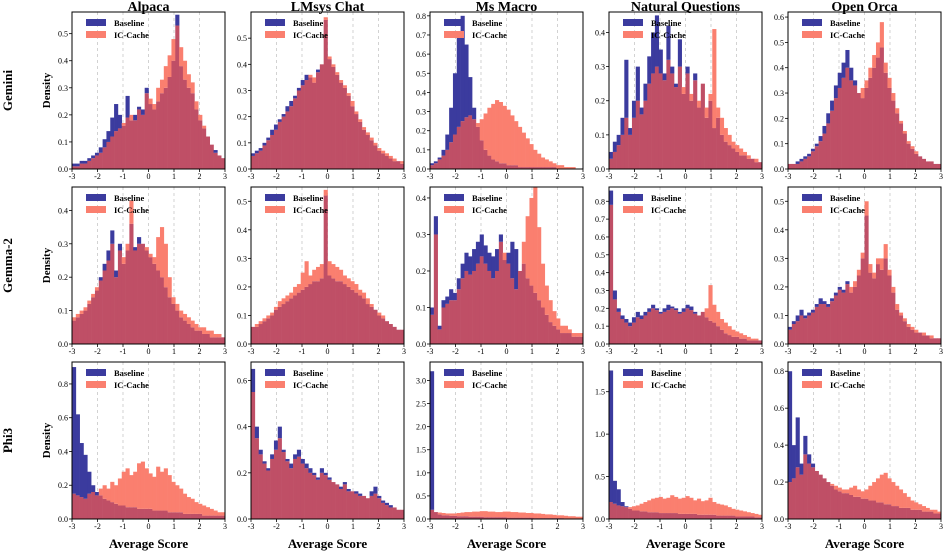  I want to click on panel-1-2-bar-overlap, so click(367, 151).